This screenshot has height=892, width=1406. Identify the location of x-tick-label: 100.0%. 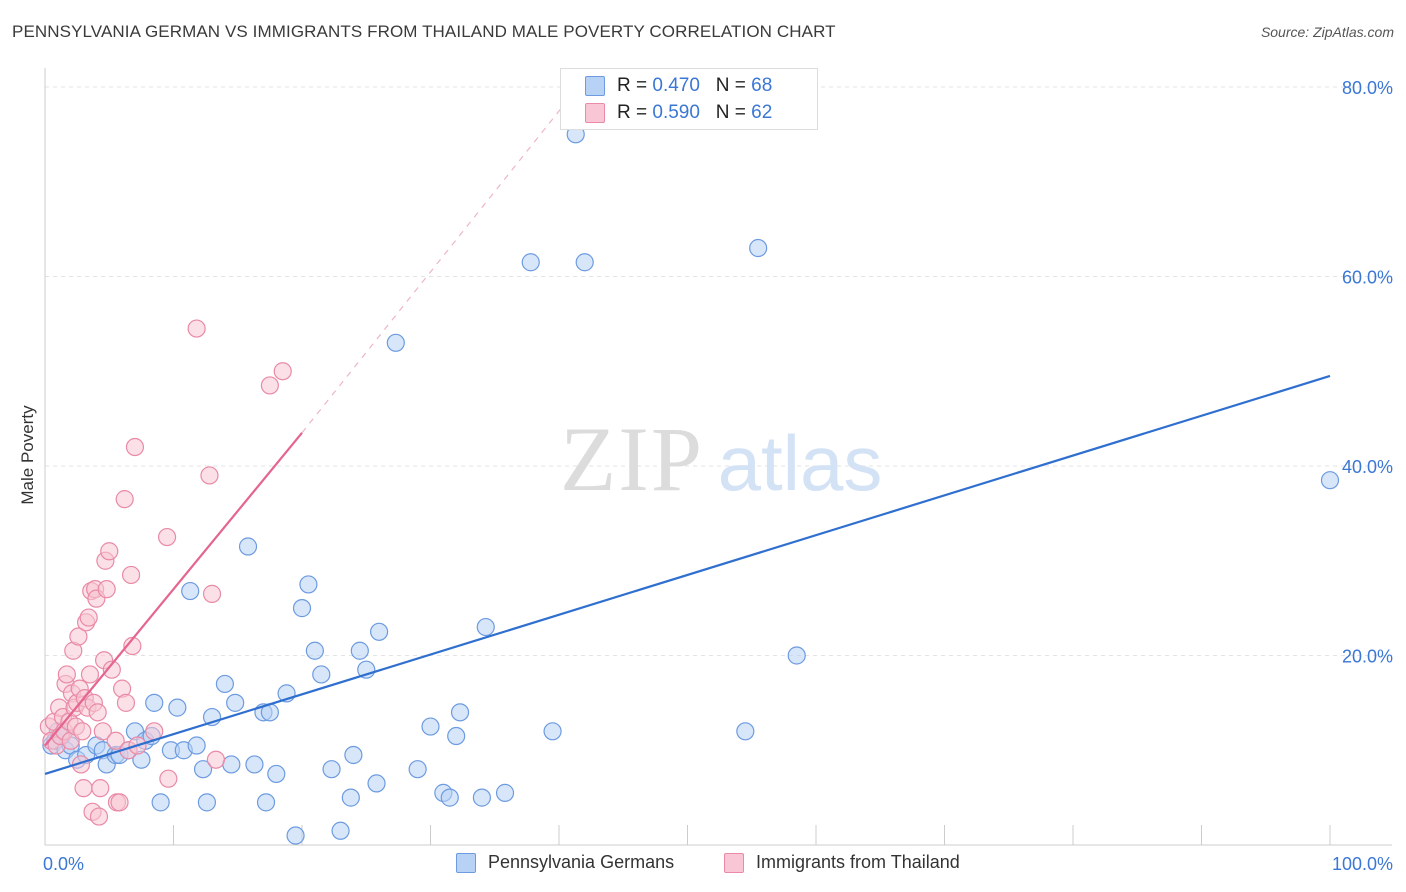
(1362, 864).